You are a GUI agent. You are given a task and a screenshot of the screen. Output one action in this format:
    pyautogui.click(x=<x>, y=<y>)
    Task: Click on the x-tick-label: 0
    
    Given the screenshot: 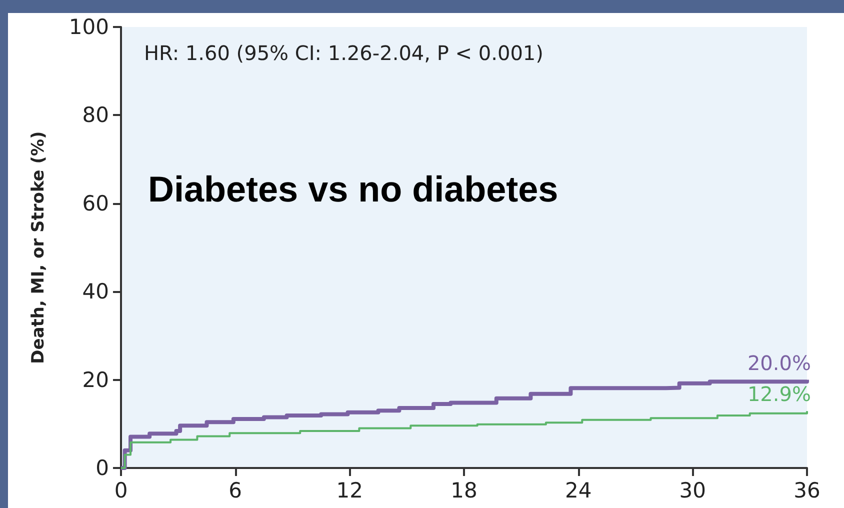 What is the action you would take?
    pyautogui.click(x=121, y=490)
    